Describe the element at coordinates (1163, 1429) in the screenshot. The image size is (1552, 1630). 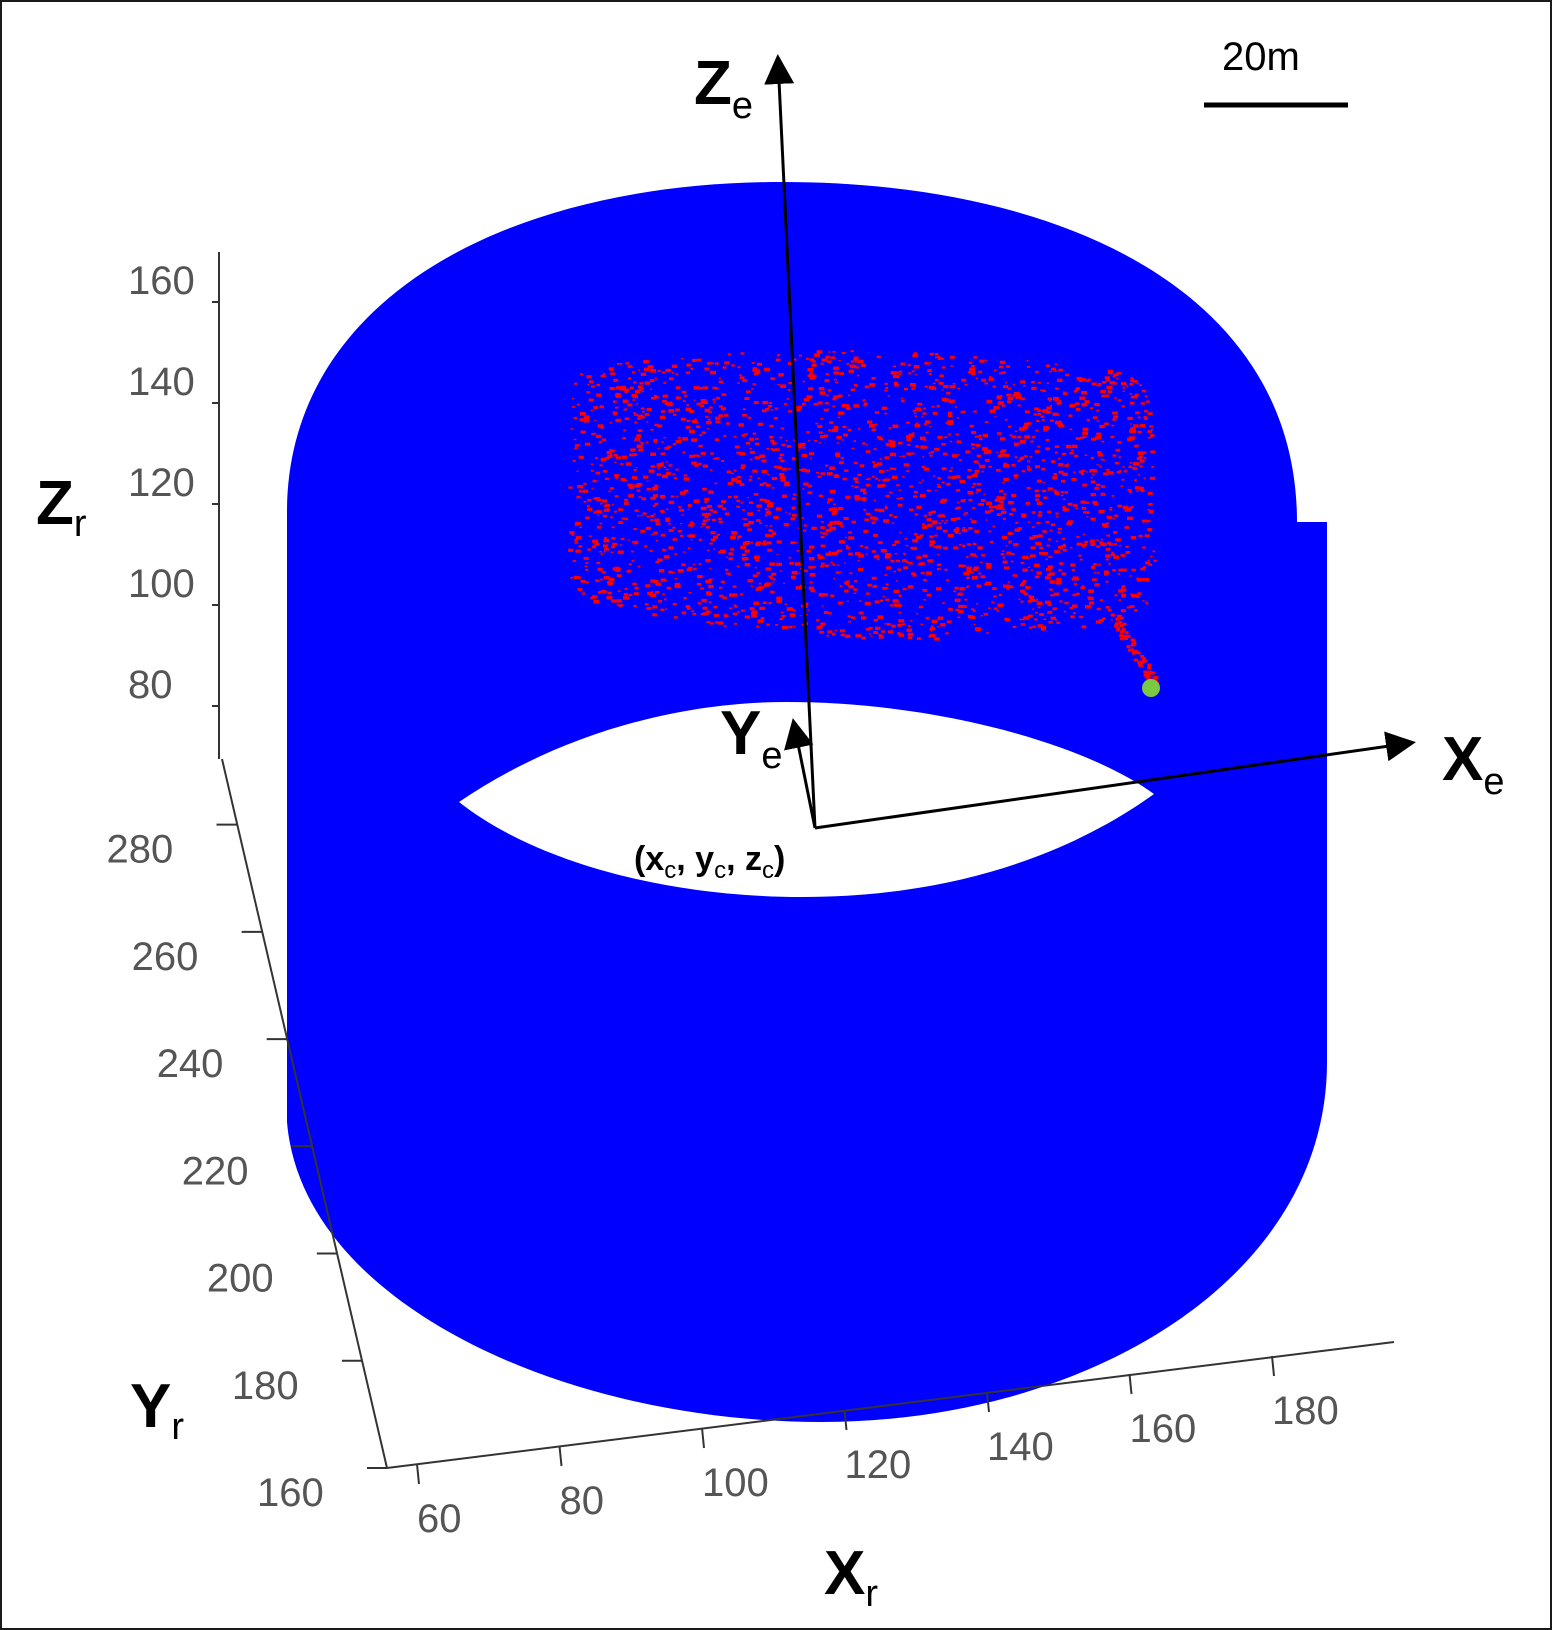
I see `x-tick-label: 160` at that location.